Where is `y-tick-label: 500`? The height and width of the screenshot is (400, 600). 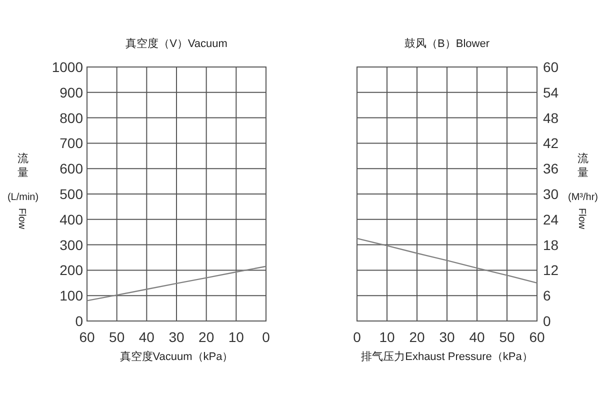 y-tick-label: 500 is located at coordinates (72, 194).